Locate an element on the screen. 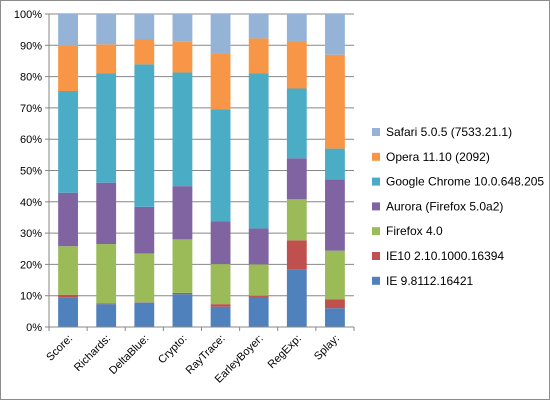 The height and width of the screenshot is (401, 550). legend-label: Google Chrome 10.0.648.205 is located at coordinates (465, 182).